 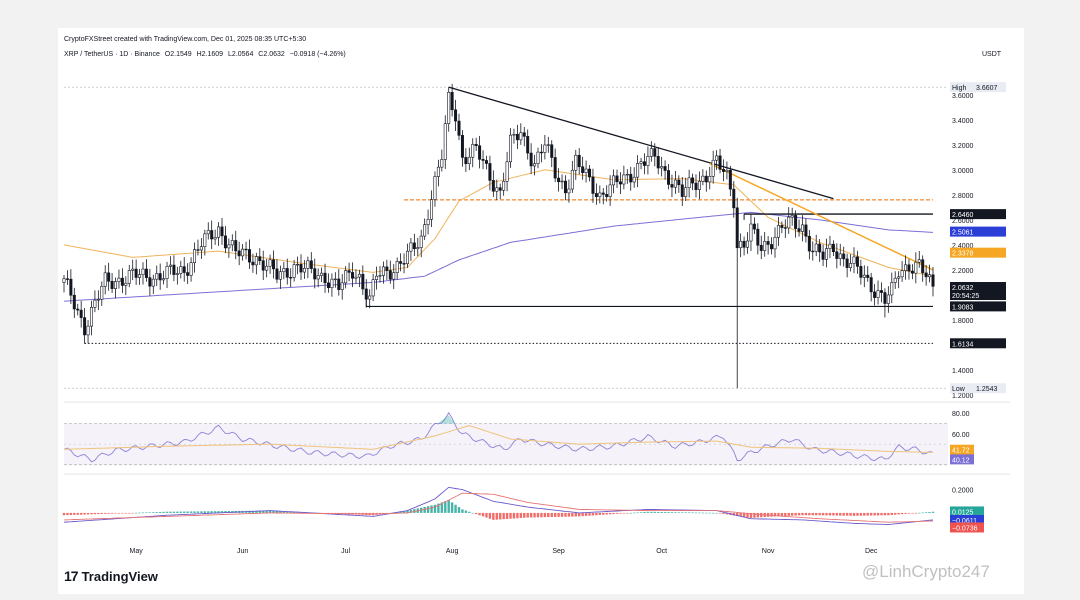 What do you see at coordinates (965, 528) in the screenshot?
I see `macd-tag-value: −0.0736` at bounding box center [965, 528].